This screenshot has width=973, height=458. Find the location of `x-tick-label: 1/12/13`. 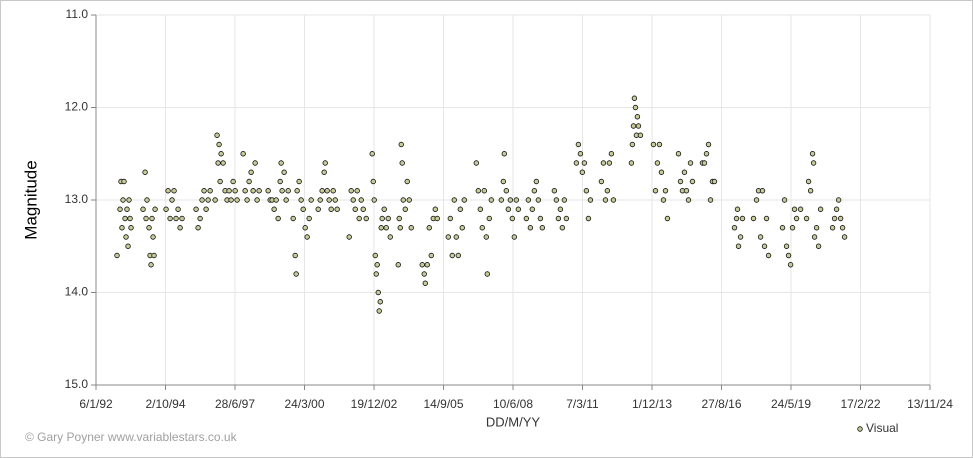

x-tick-label: 1/12/13 is located at coordinates (652, 404).